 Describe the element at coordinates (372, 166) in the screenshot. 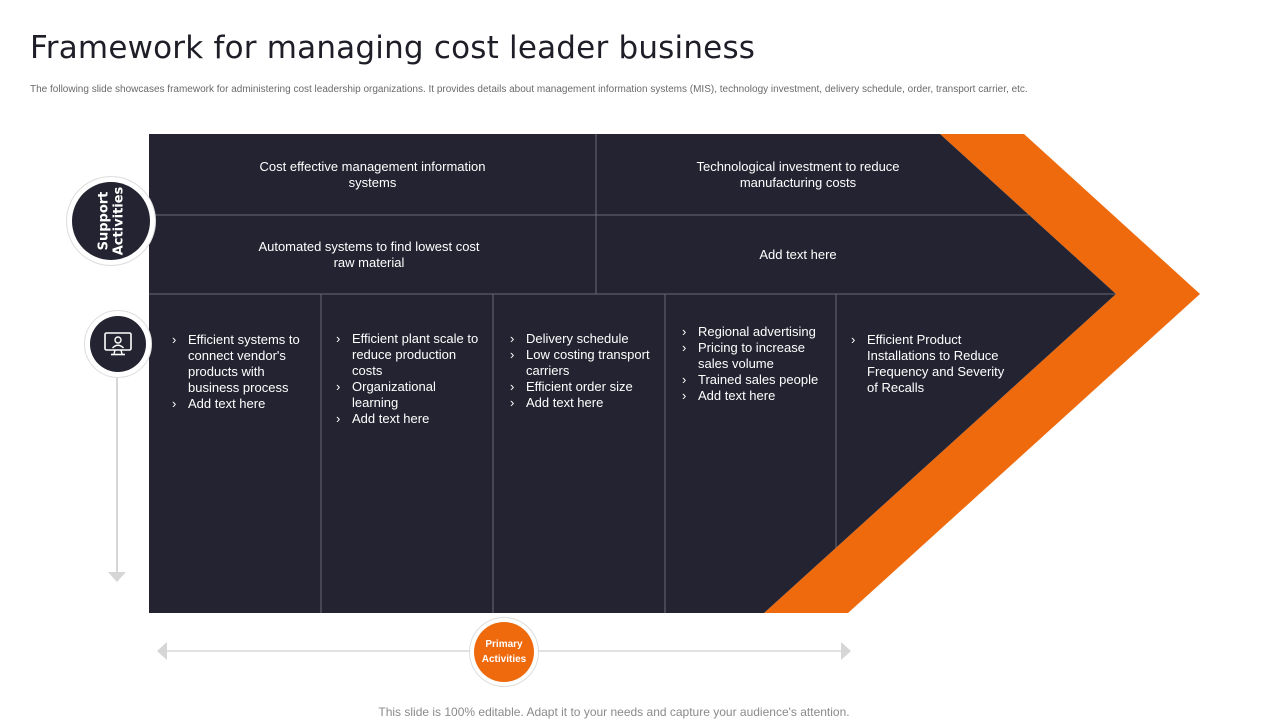

I see `support-cell-mis-line1: Cost effective management information` at that location.